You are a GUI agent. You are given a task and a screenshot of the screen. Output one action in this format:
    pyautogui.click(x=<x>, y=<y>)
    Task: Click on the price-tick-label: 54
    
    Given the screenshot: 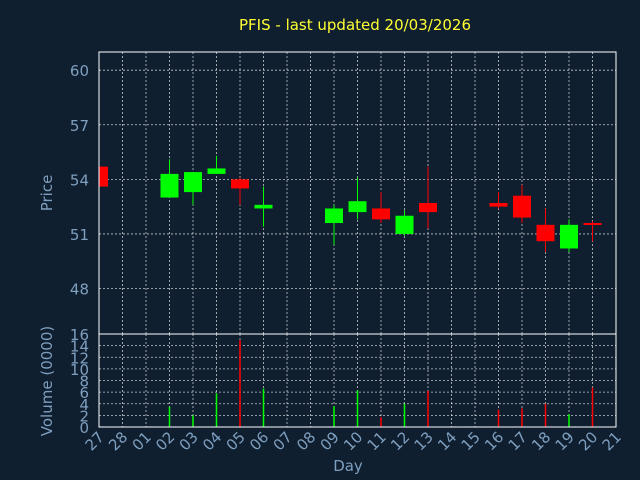 What is the action you would take?
    pyautogui.click(x=79, y=180)
    